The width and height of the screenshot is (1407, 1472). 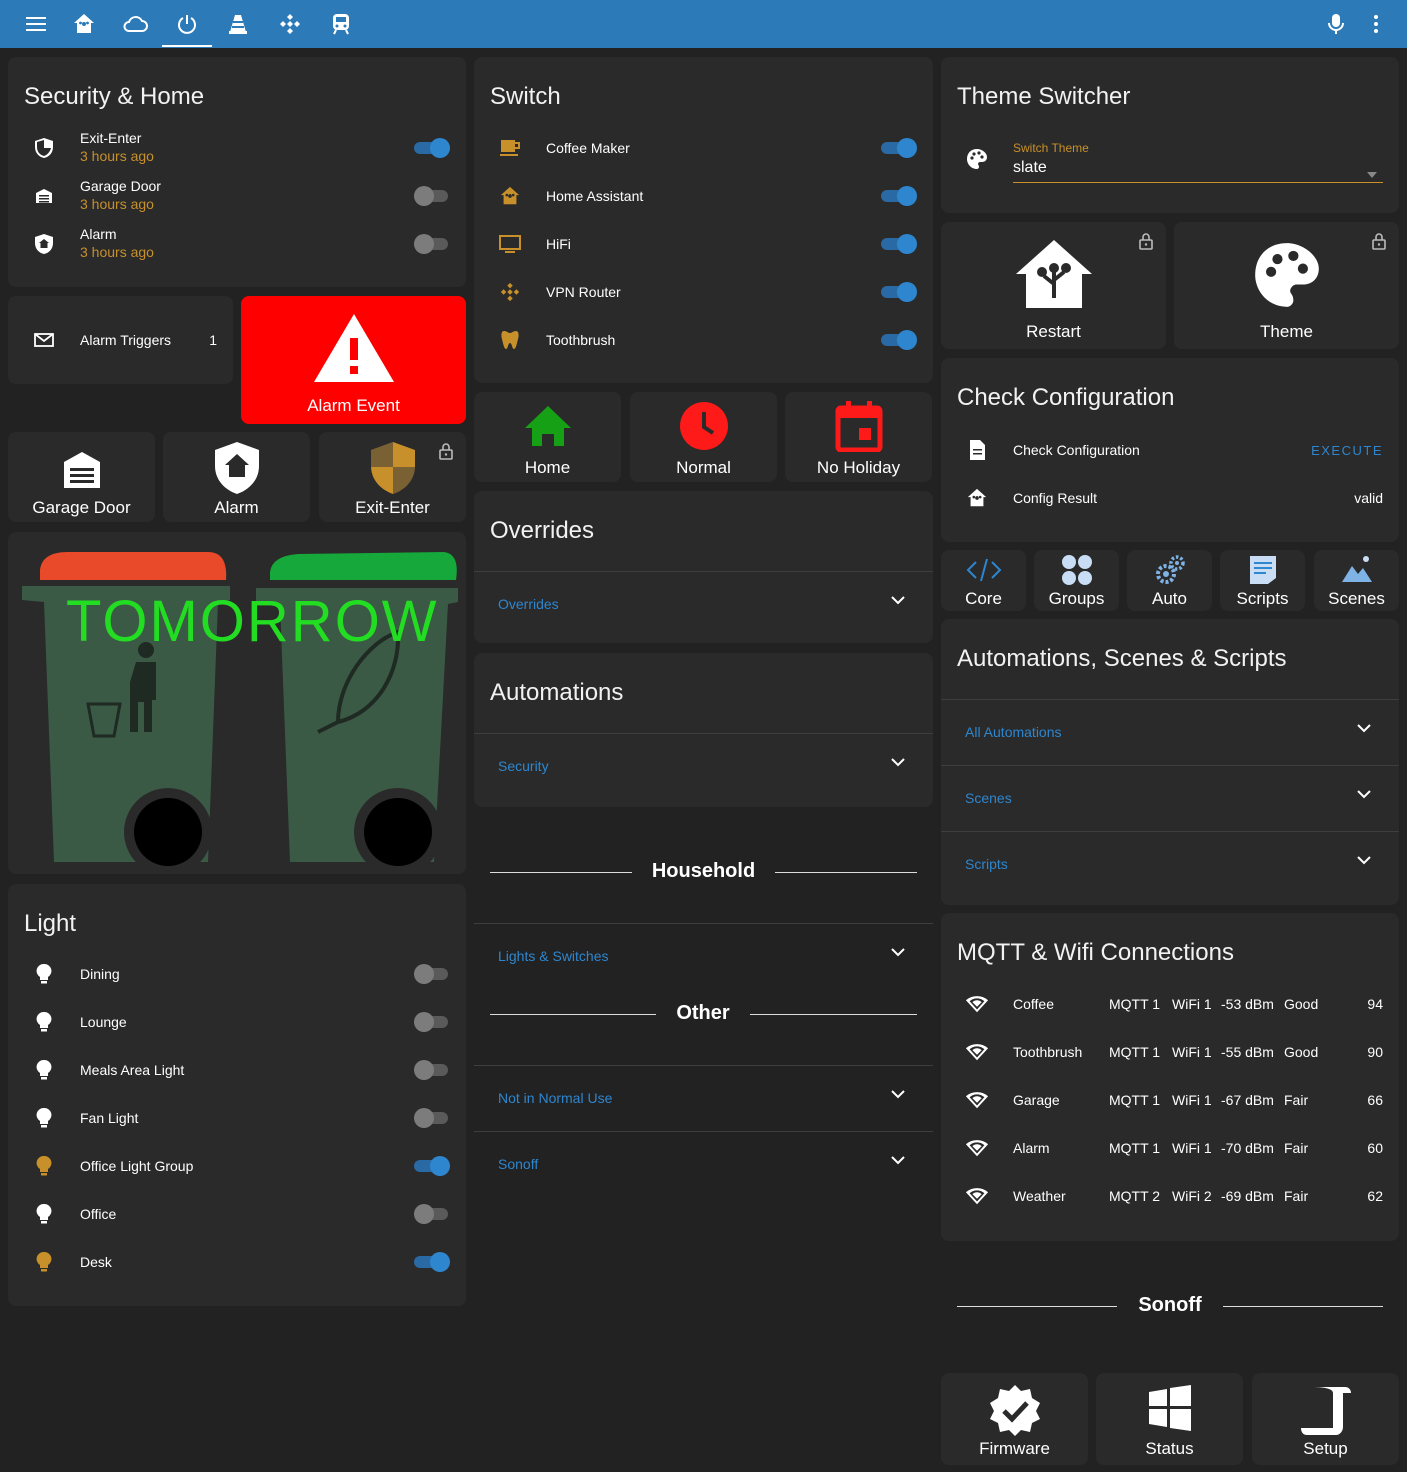 I want to click on entity-row-light: Meals Area Light, so click(x=237, y=1070).